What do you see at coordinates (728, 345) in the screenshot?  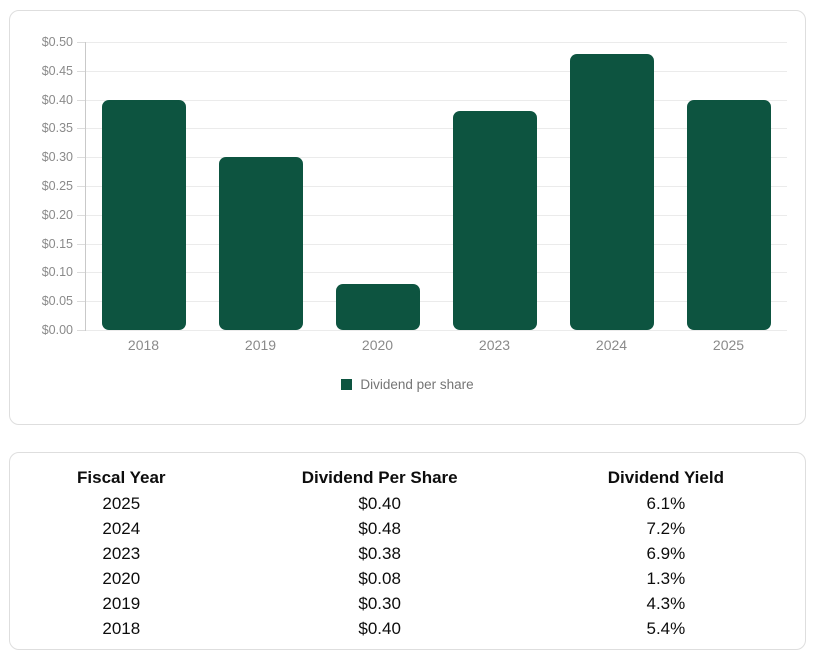 I see `x-axis-label: 2025` at bounding box center [728, 345].